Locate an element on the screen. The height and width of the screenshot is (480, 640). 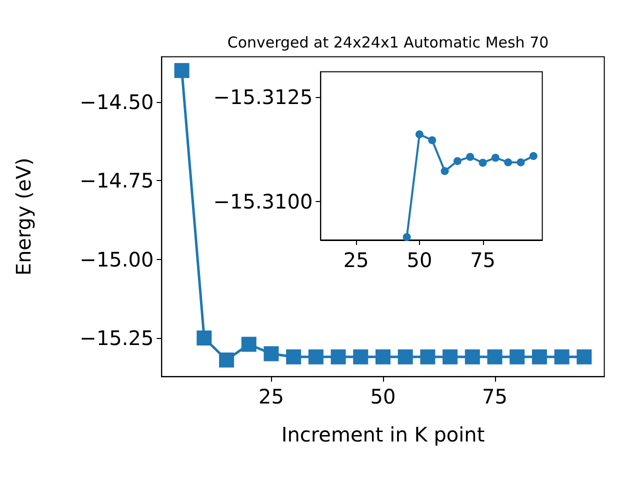
y-tick-label: −15.3125 is located at coordinates (263, 97).